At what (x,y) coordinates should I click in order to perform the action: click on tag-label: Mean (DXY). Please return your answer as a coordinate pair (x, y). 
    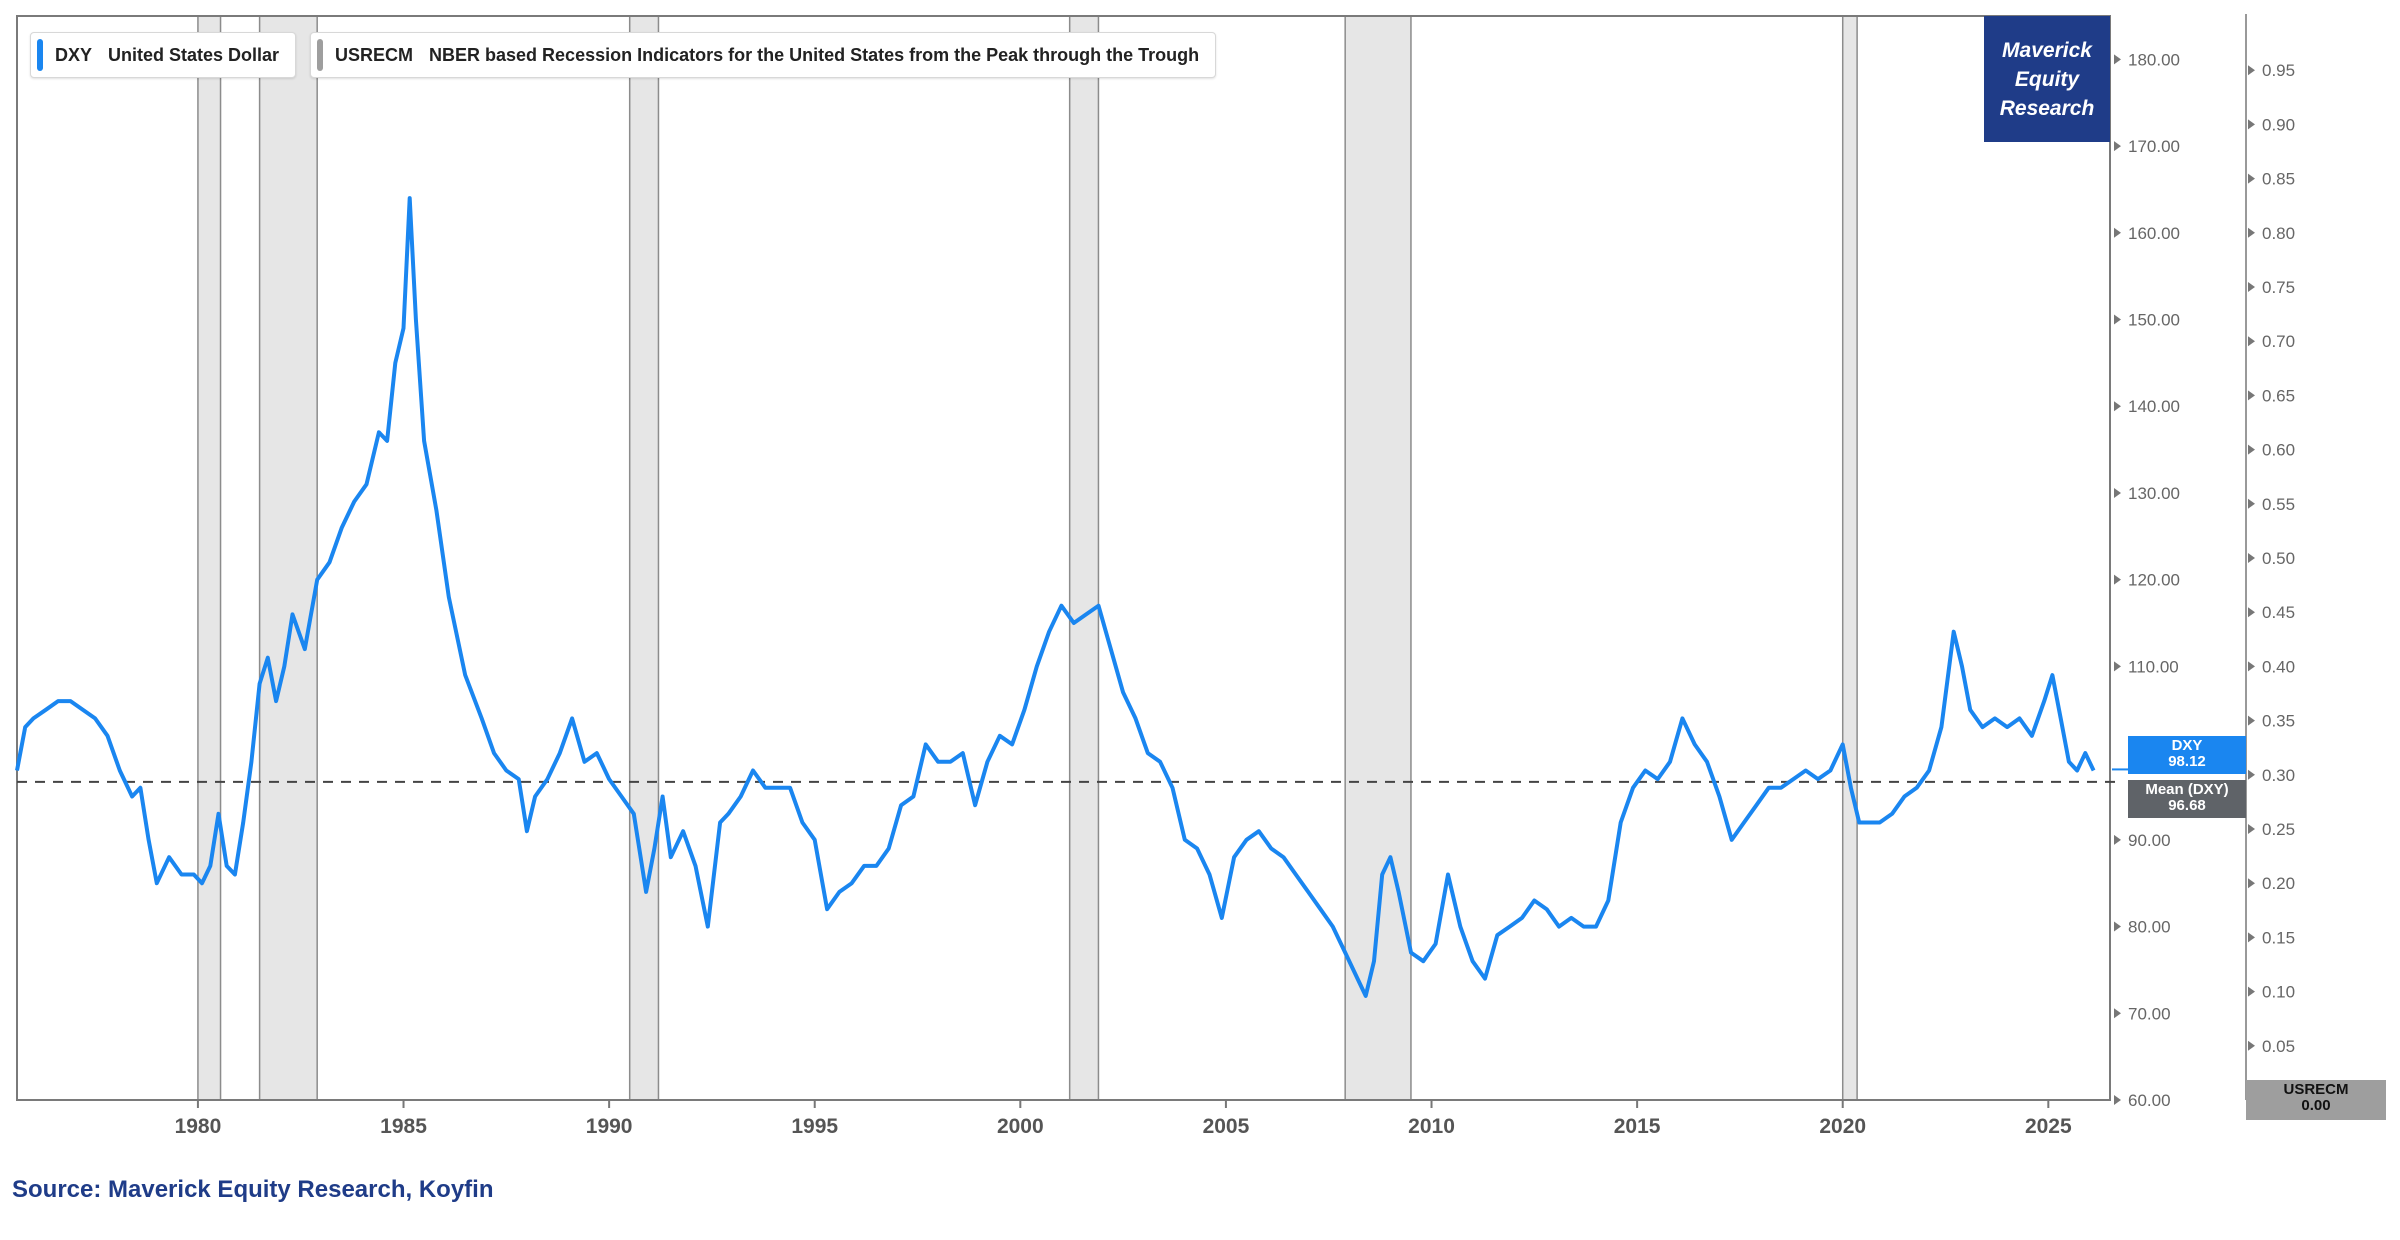
    Looking at the image, I should click on (2187, 789).